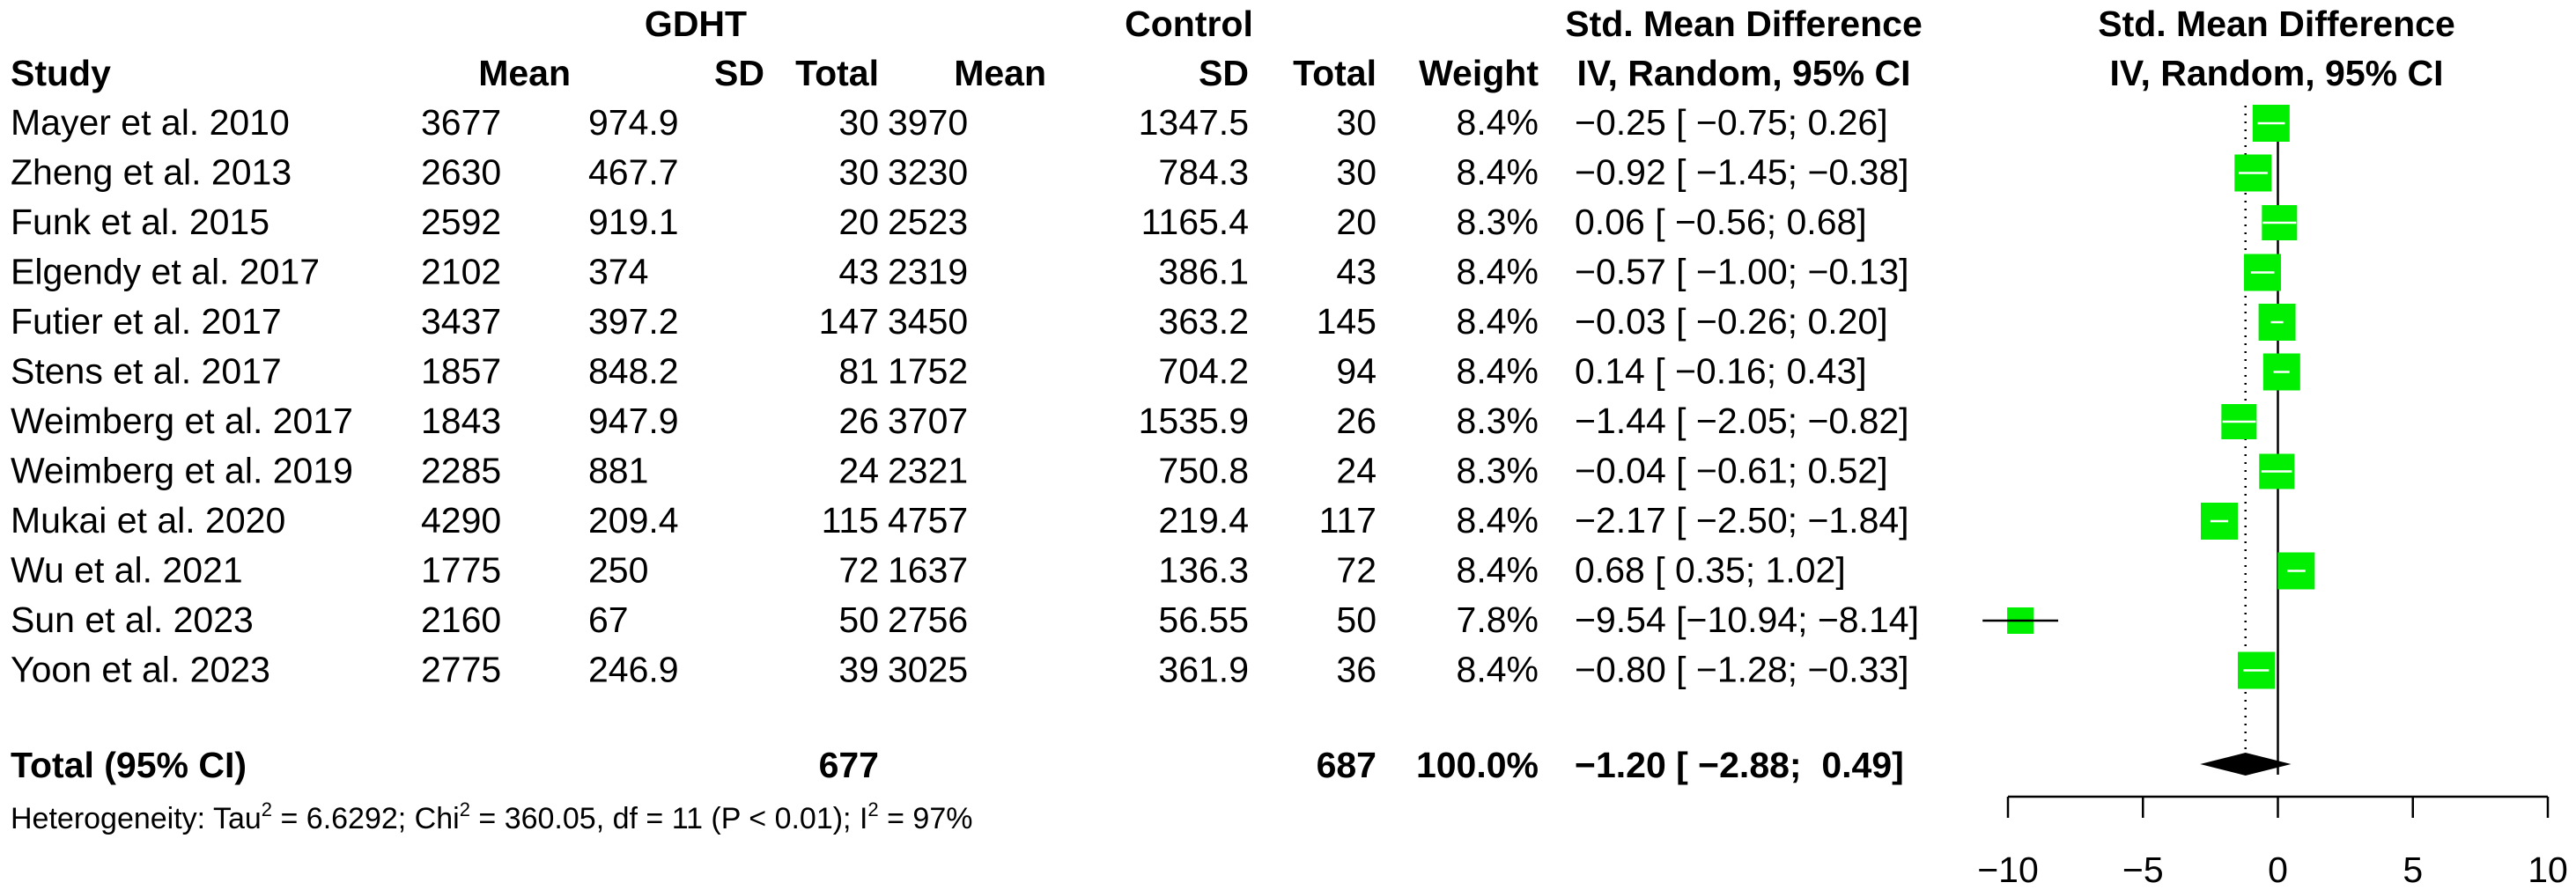  What do you see at coordinates (928, 670) in the screenshot?
I see `control-mean: 3025` at bounding box center [928, 670].